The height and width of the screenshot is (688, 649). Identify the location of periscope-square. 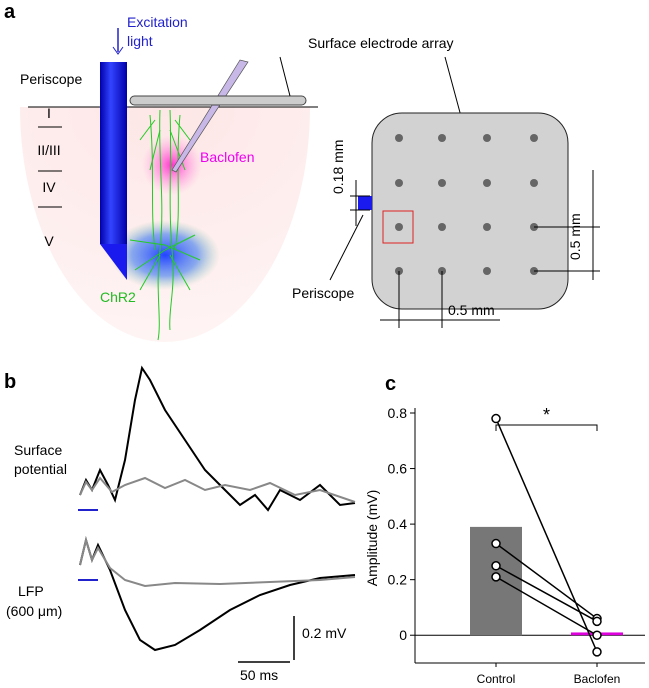
(365, 203).